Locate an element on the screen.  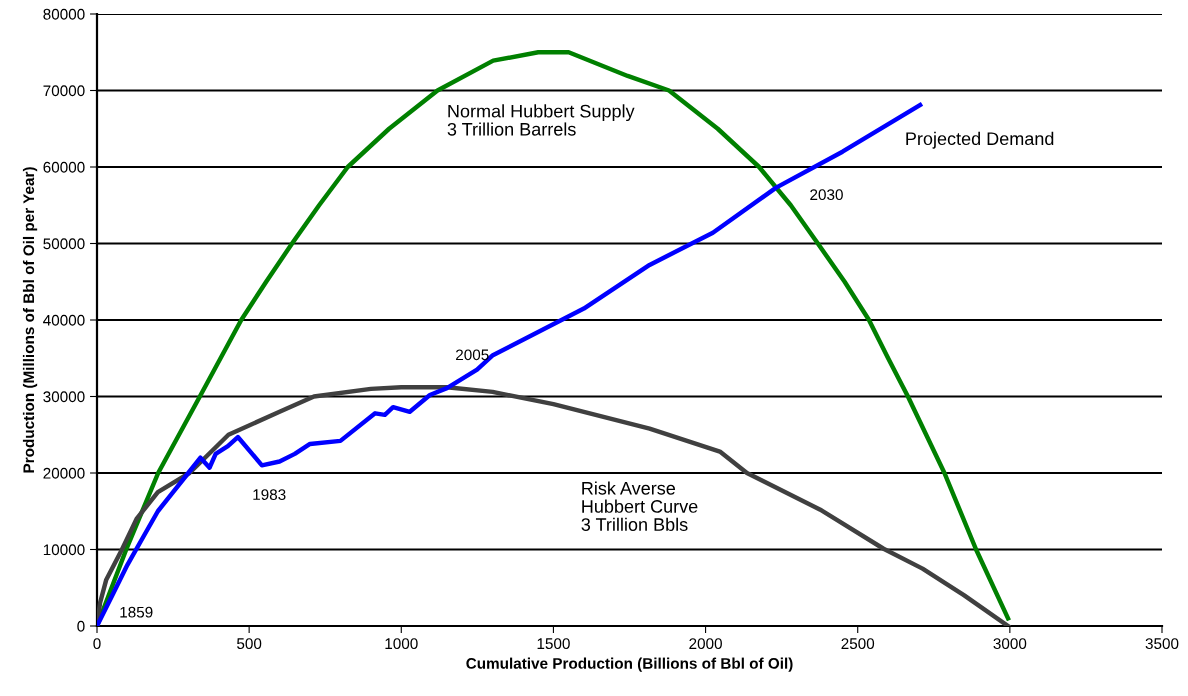
annotation: 1859 is located at coordinates (136, 612).